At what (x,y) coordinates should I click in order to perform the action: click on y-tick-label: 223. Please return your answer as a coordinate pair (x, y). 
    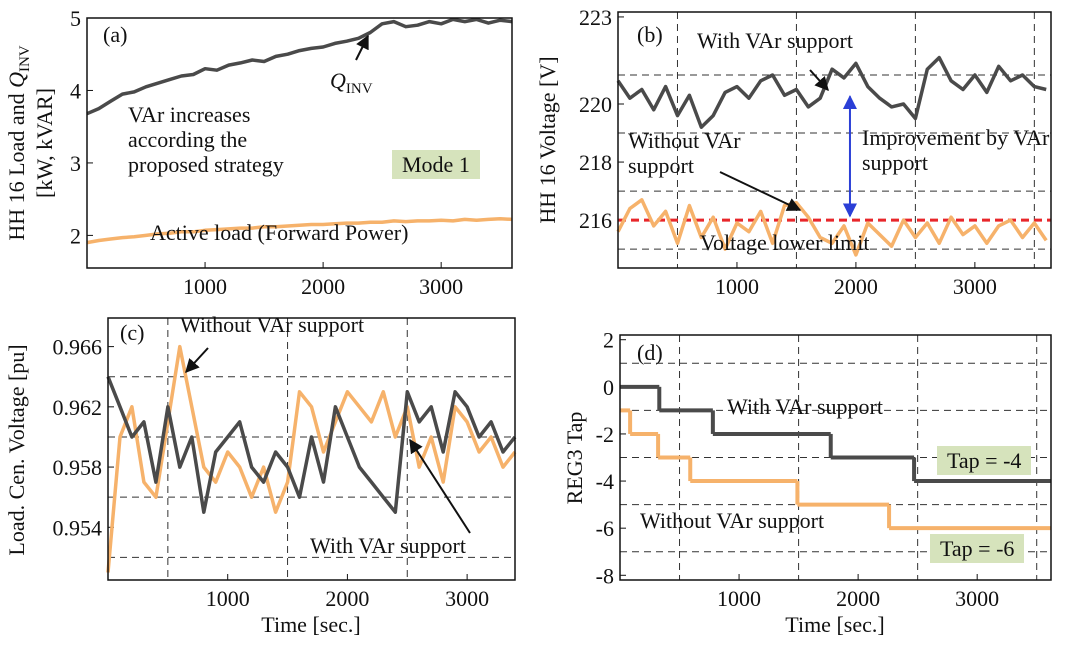
    Looking at the image, I should click on (595, 17).